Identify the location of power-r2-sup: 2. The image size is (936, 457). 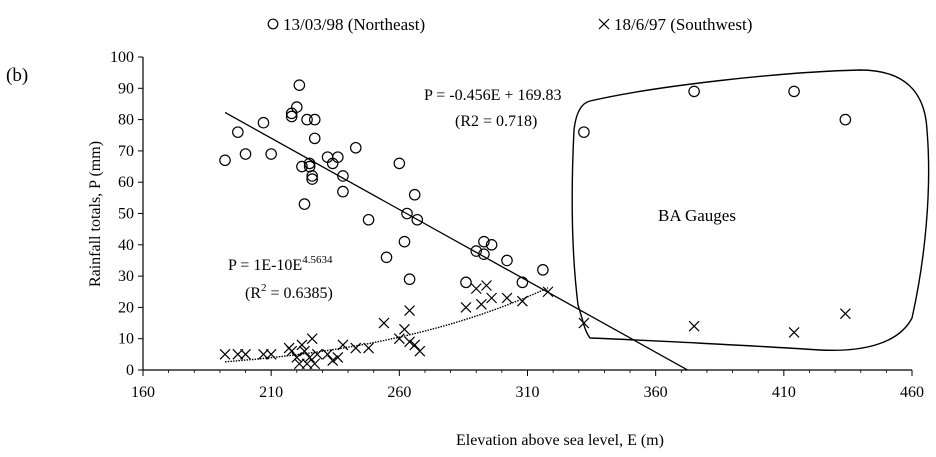
(264, 288).